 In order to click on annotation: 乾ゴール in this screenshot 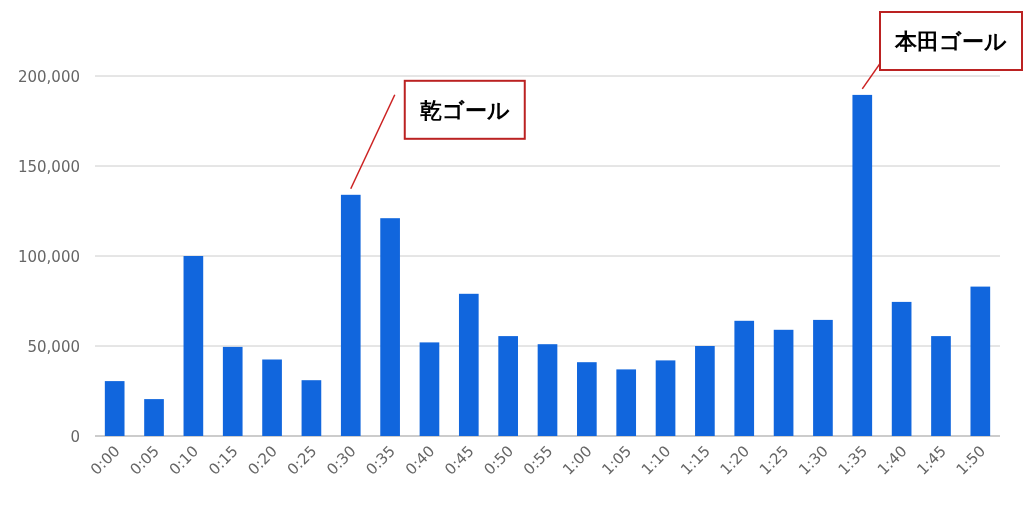, I will do `click(464, 110)`.